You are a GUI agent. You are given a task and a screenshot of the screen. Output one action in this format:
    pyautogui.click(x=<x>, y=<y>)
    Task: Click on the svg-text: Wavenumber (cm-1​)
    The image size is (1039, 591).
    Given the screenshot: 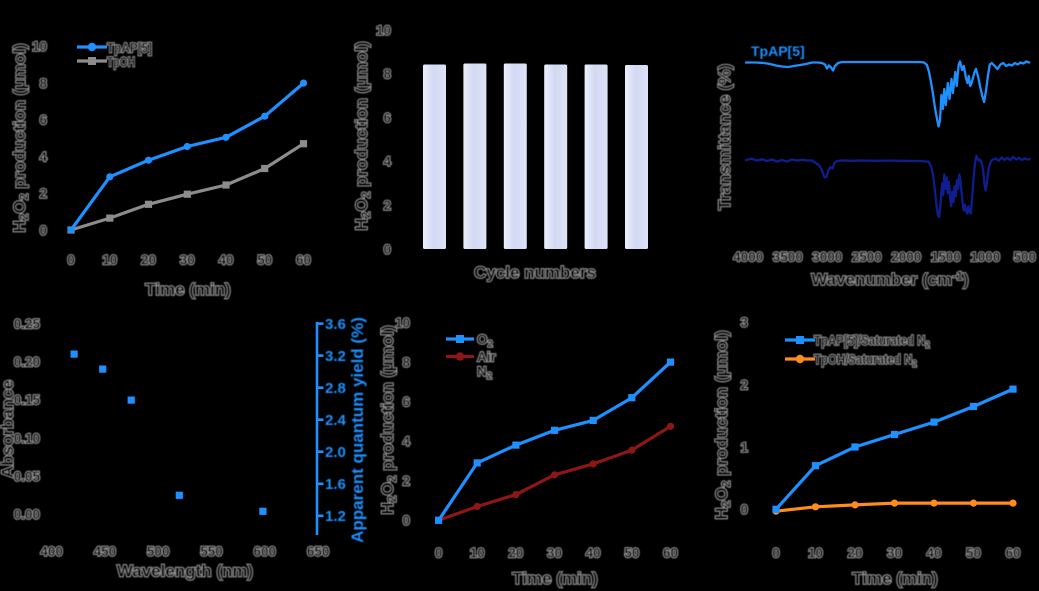 What is the action you would take?
    pyautogui.click(x=890, y=279)
    